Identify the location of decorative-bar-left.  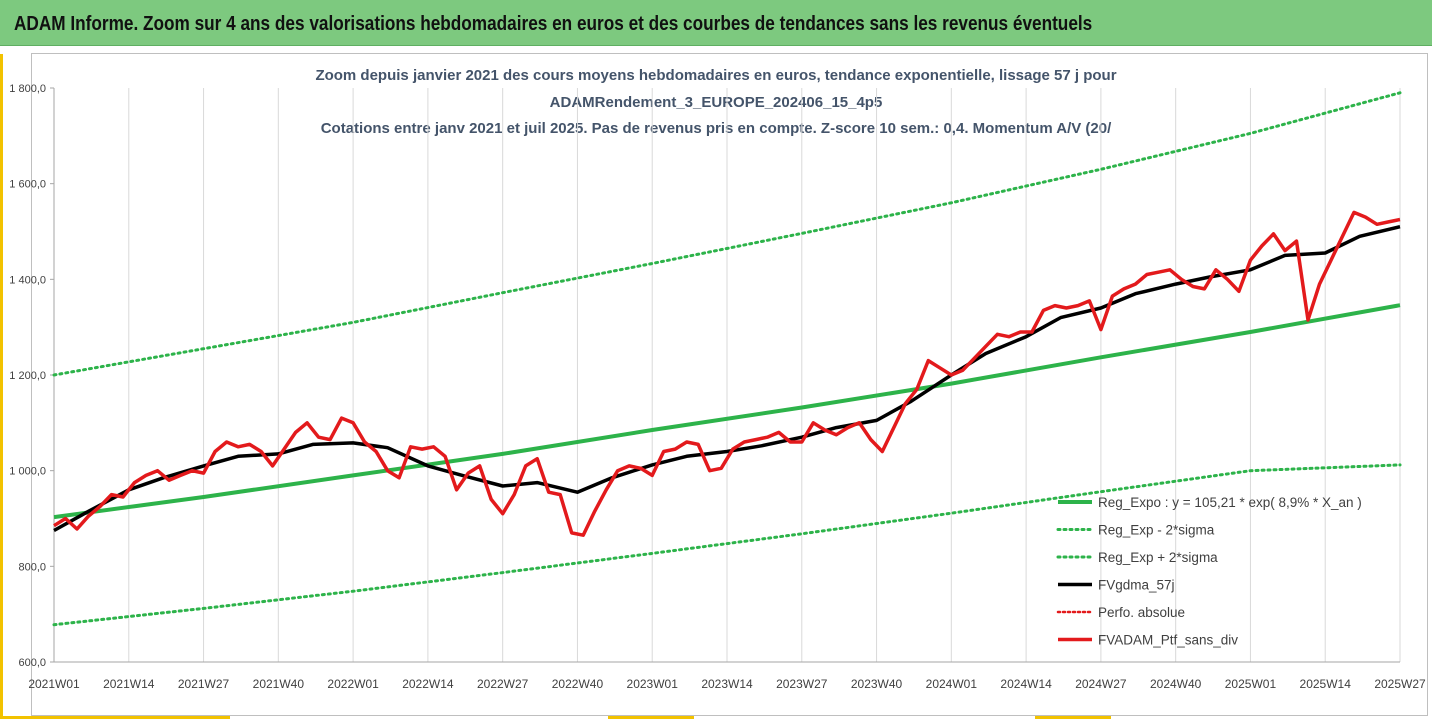
(1, 386).